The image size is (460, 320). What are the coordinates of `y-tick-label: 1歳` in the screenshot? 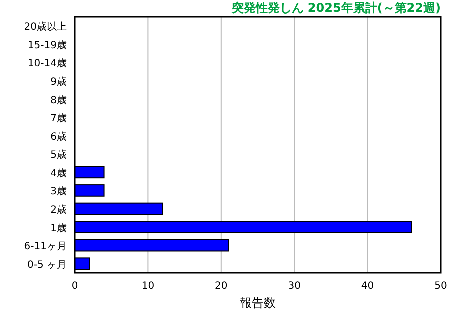 It's located at (58, 228).